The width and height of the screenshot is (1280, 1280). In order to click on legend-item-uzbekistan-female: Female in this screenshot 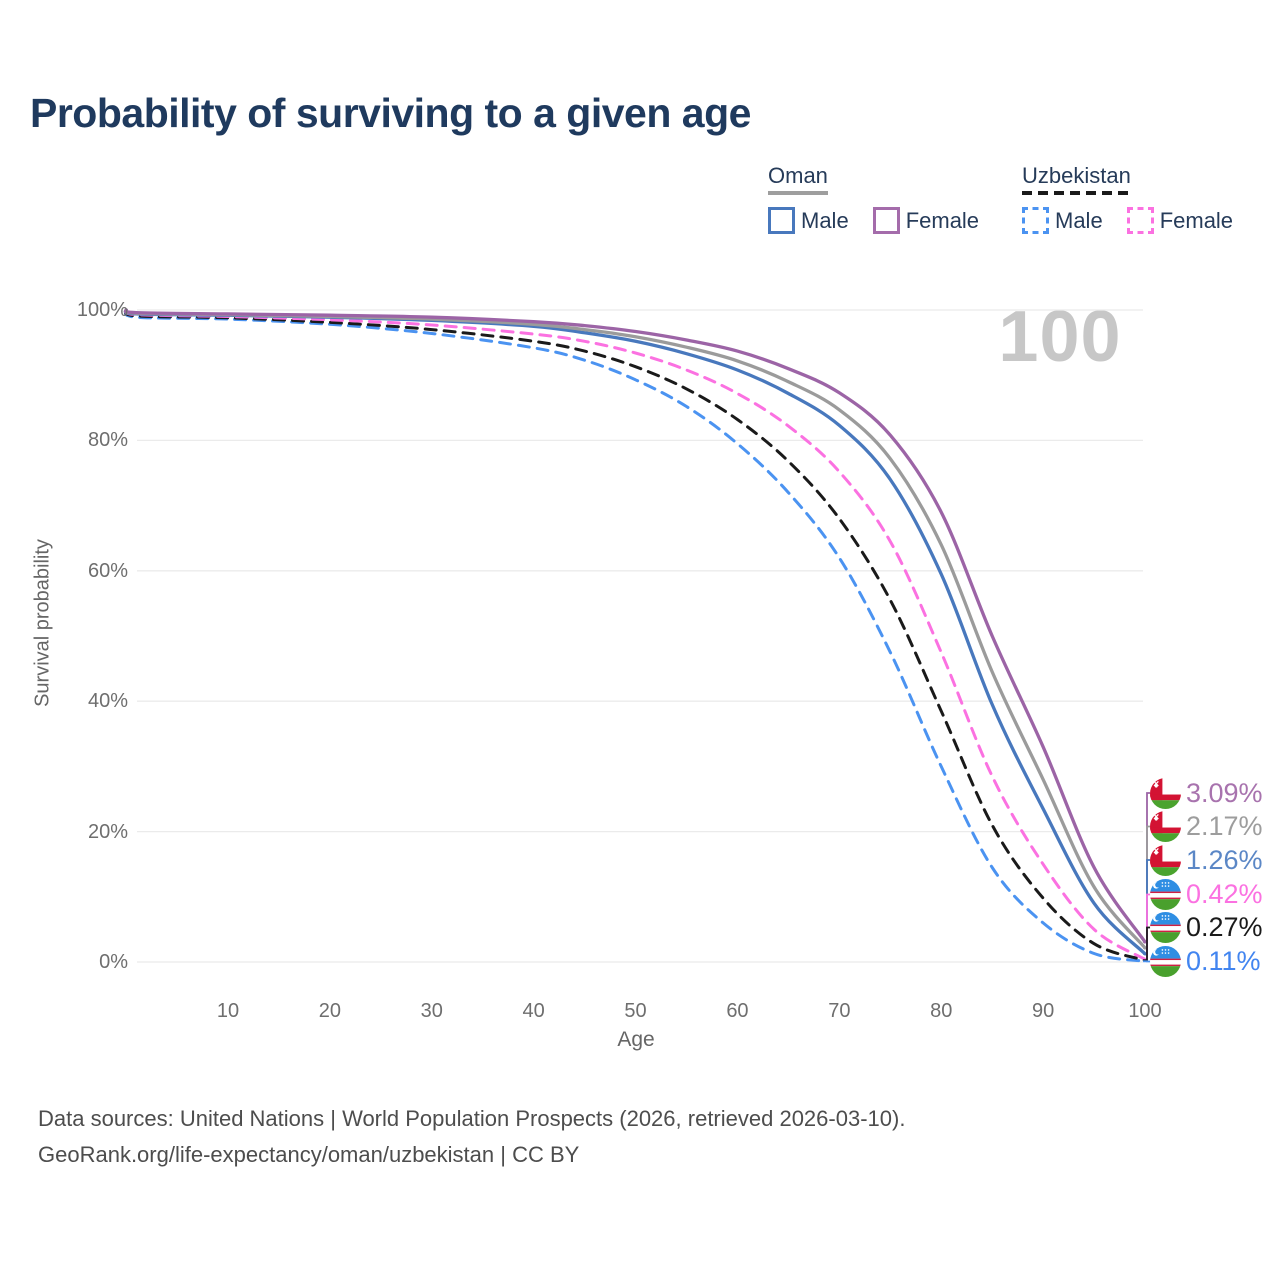, I will do `click(1180, 220)`.